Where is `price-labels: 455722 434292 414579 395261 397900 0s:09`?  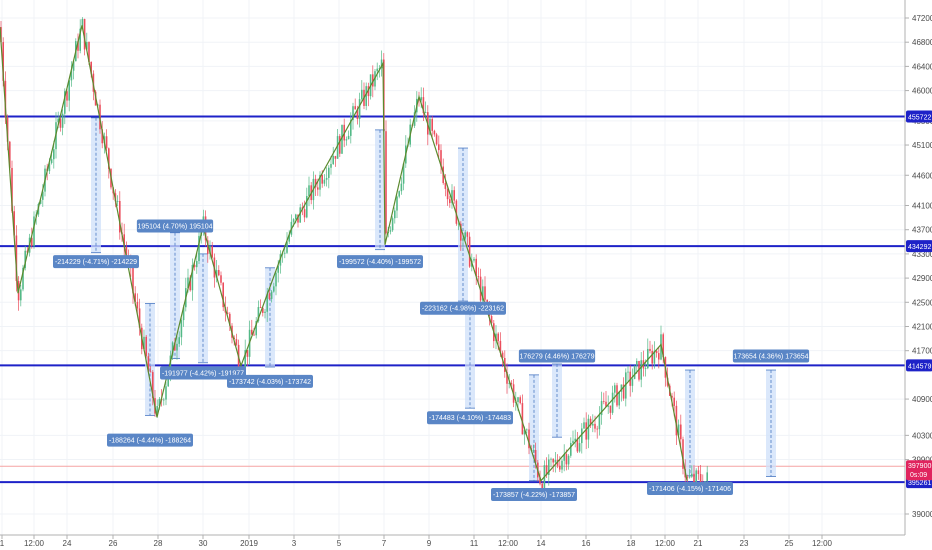 price-labels: 455722 434292 414579 395261 397900 0s:09 is located at coordinates (919, 299).